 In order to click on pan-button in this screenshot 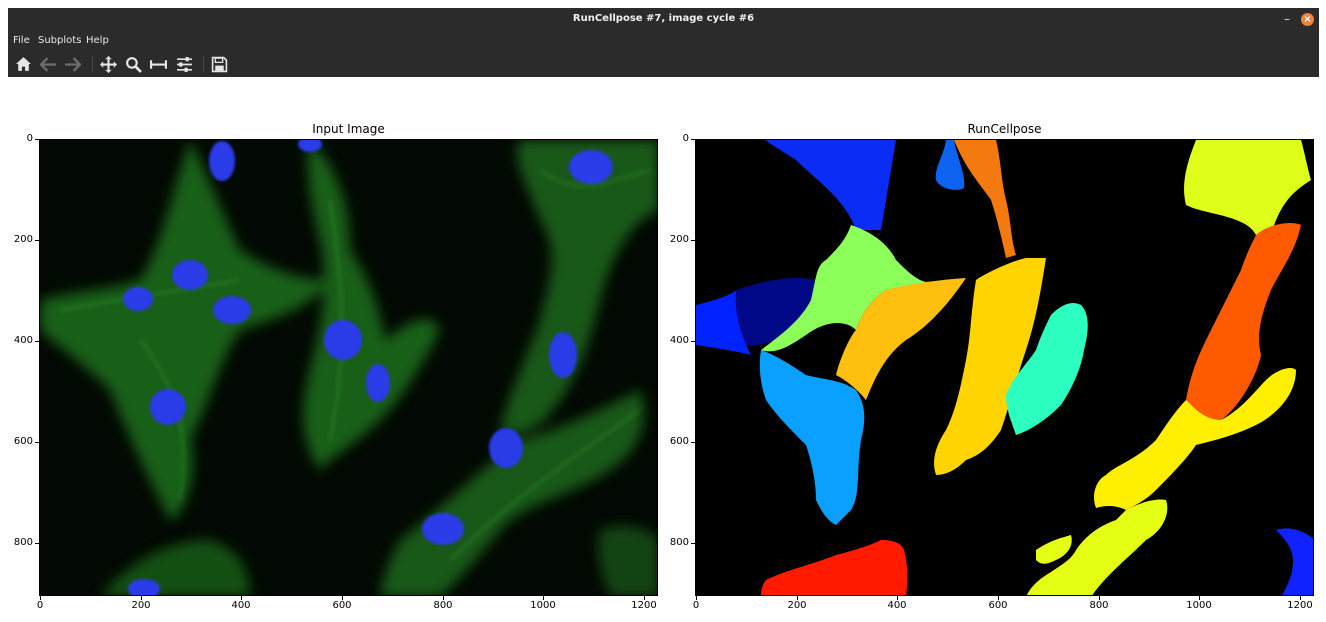, I will do `click(108, 64)`.